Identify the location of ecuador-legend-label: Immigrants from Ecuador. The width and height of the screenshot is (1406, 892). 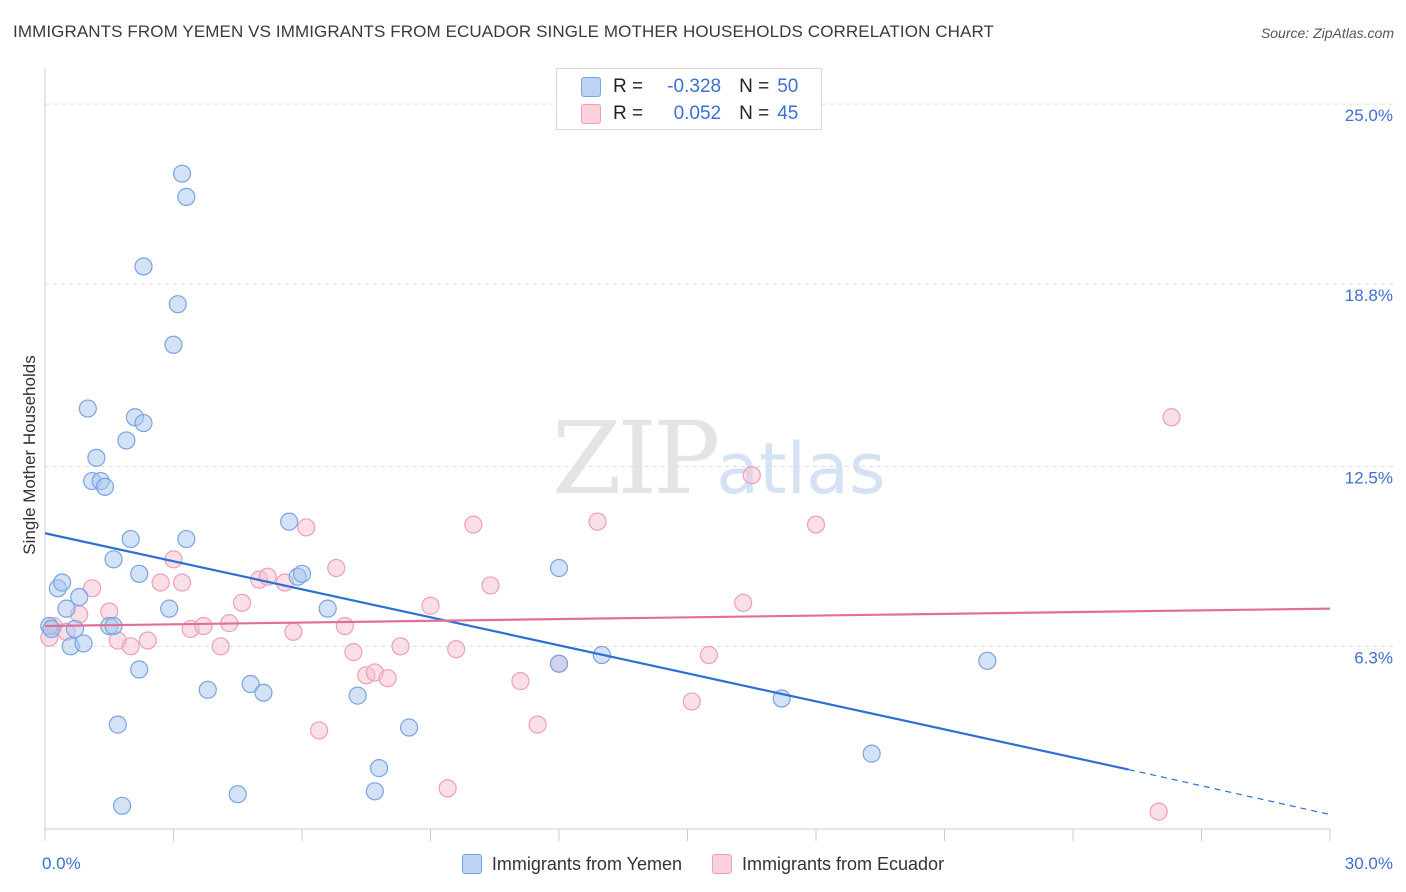
(843, 863).